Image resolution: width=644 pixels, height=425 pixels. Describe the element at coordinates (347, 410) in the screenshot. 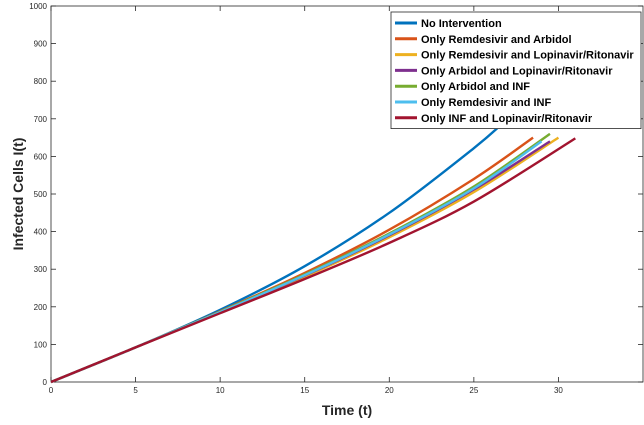

I see `x-axis-label: Time (t)` at that location.